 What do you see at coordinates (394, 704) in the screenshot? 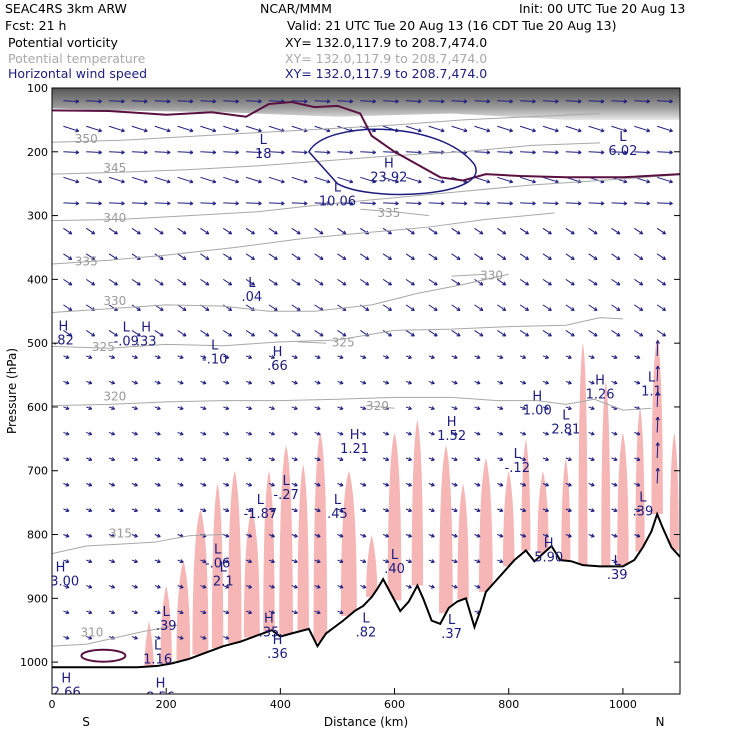
I see `x-tick-label-3: 600` at bounding box center [394, 704].